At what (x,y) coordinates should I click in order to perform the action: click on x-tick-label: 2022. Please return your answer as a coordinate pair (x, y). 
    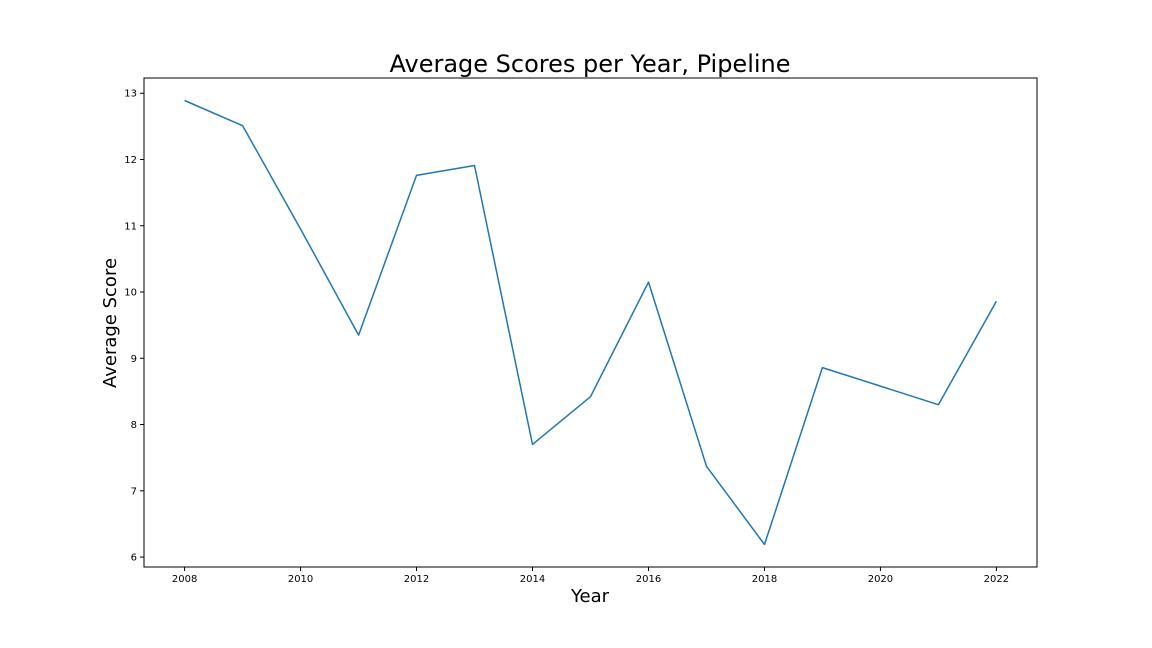
    Looking at the image, I should click on (996, 579).